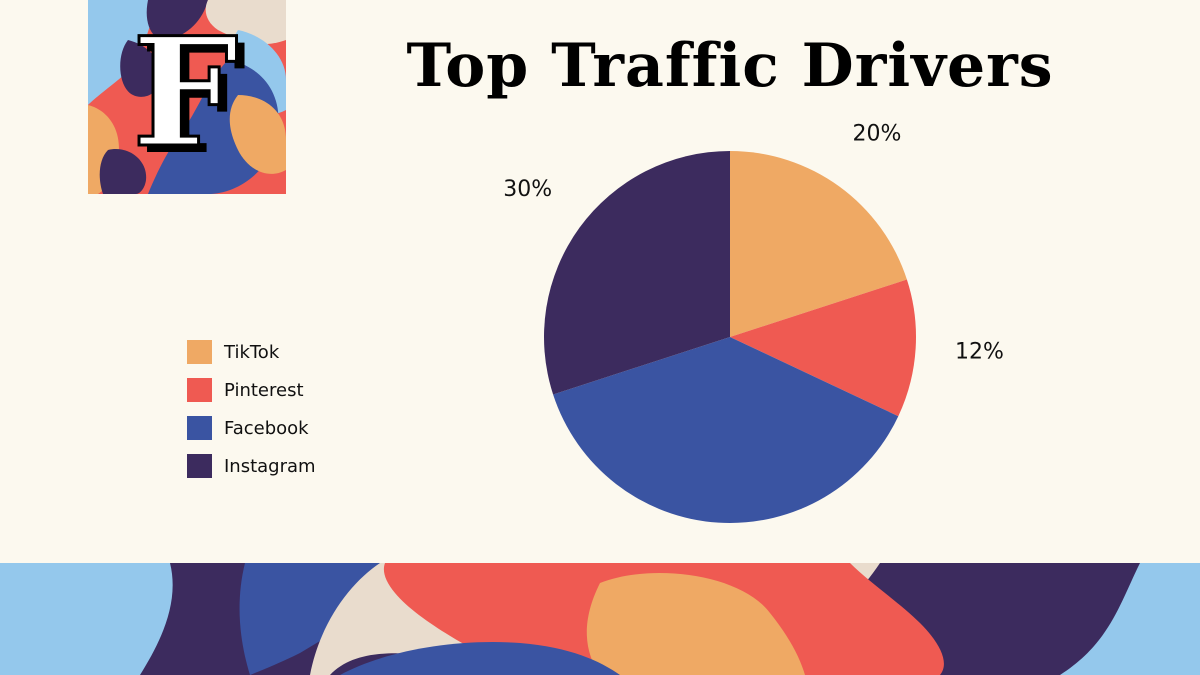 The image size is (1200, 675). I want to click on legend-swatch-instagram, so click(199, 466).